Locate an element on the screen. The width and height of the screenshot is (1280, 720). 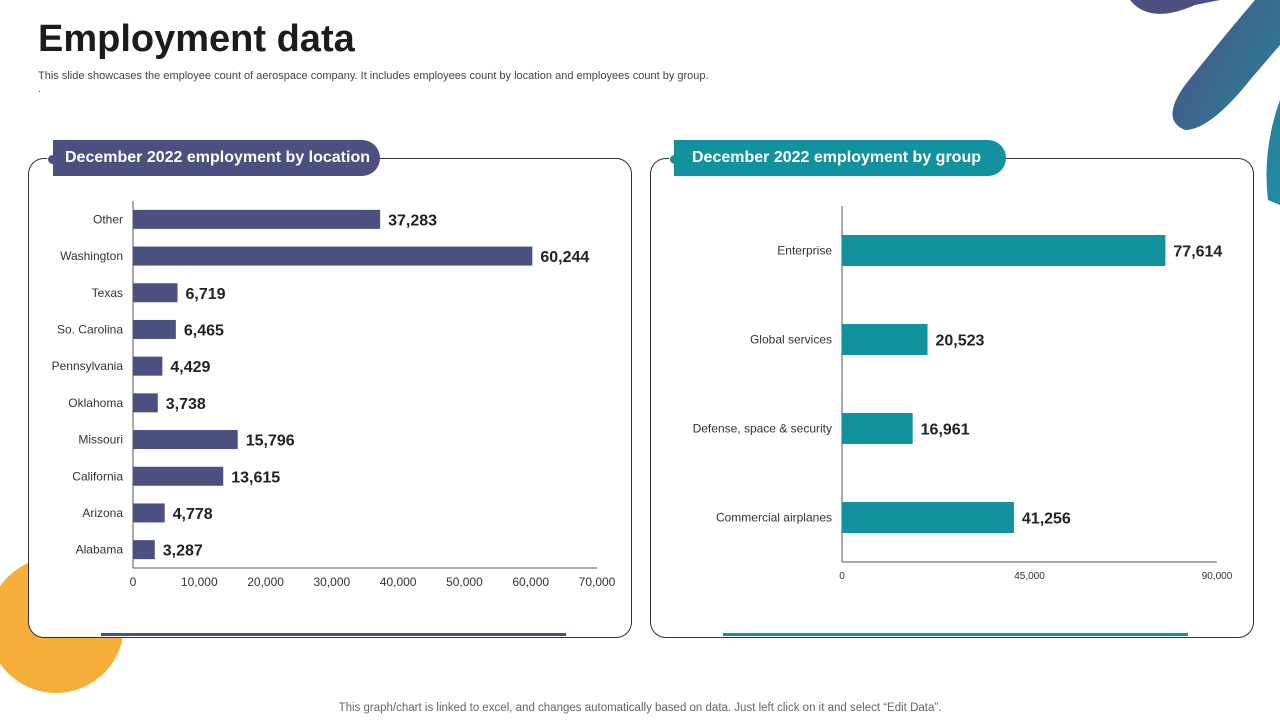
page-title: Employment data is located at coordinates (196, 39).